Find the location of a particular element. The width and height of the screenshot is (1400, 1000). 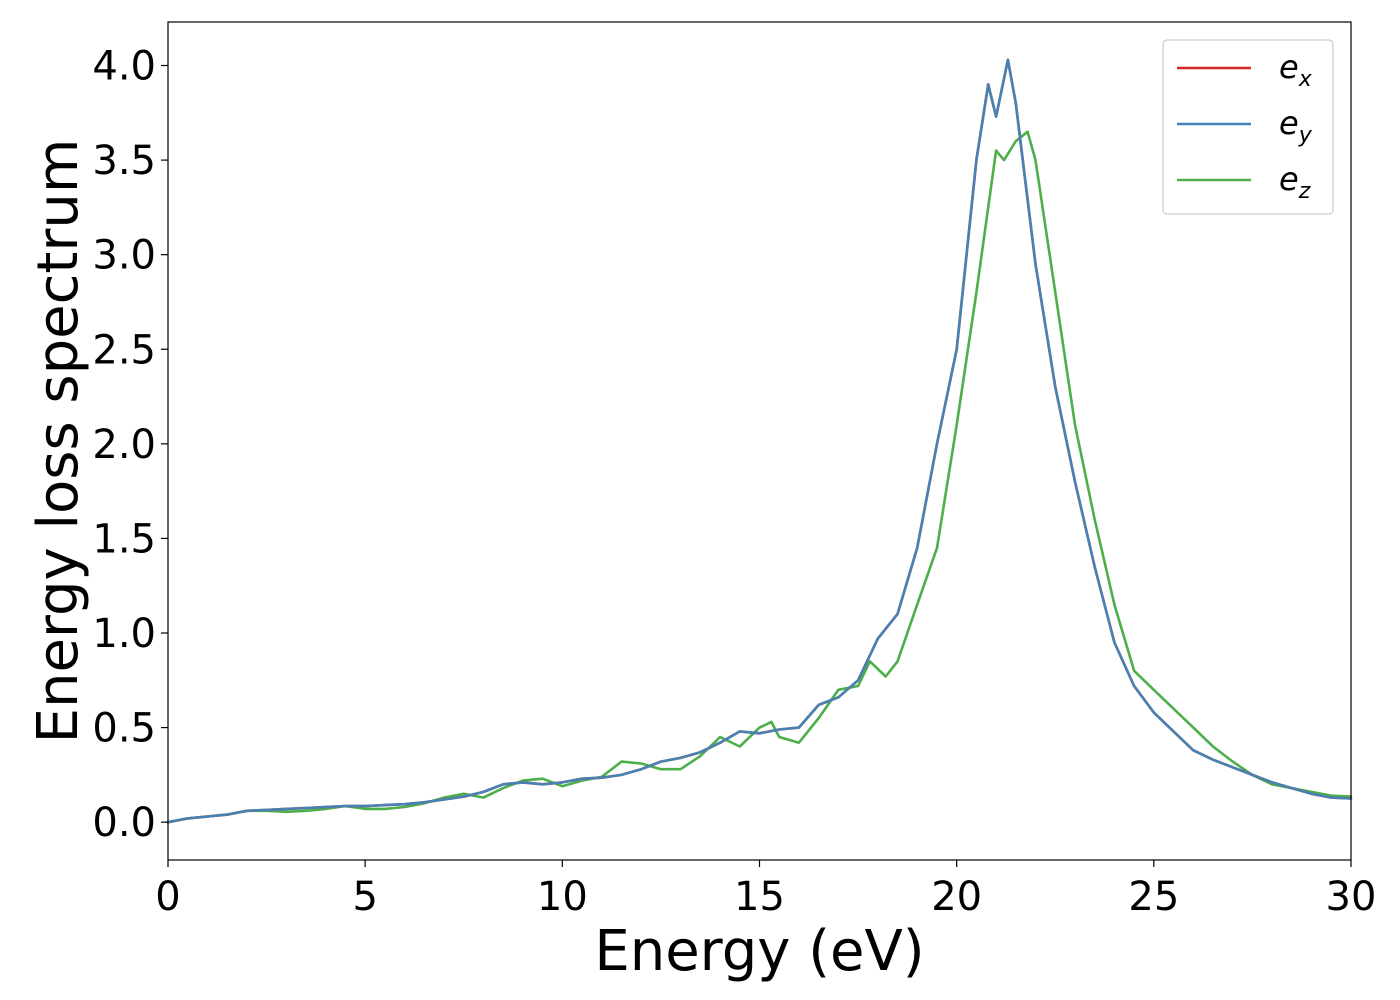

y-tick-label: 0.5 is located at coordinates (124, 729).